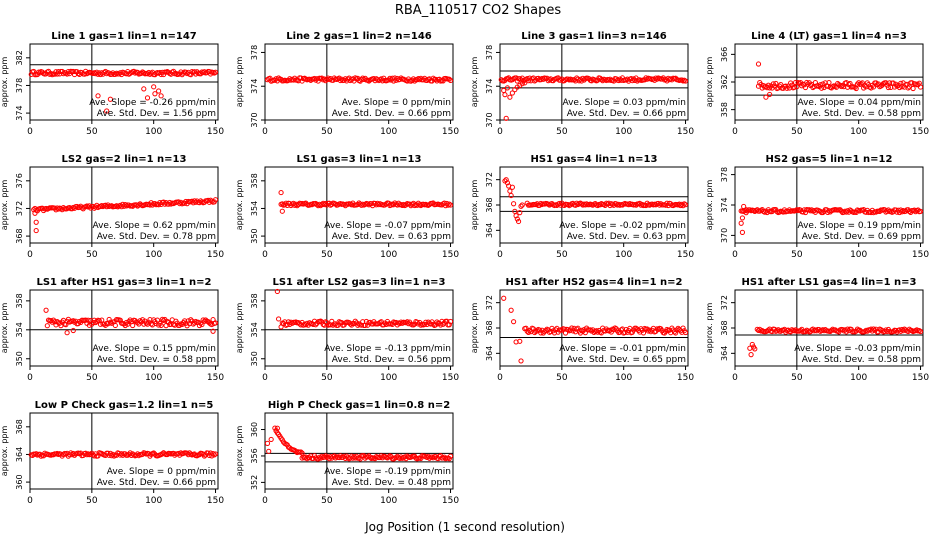 This screenshot has height=540, width=936. I want to click on slope-annotation: Ave. Slope = 0.15 ppm/min, so click(154, 349).